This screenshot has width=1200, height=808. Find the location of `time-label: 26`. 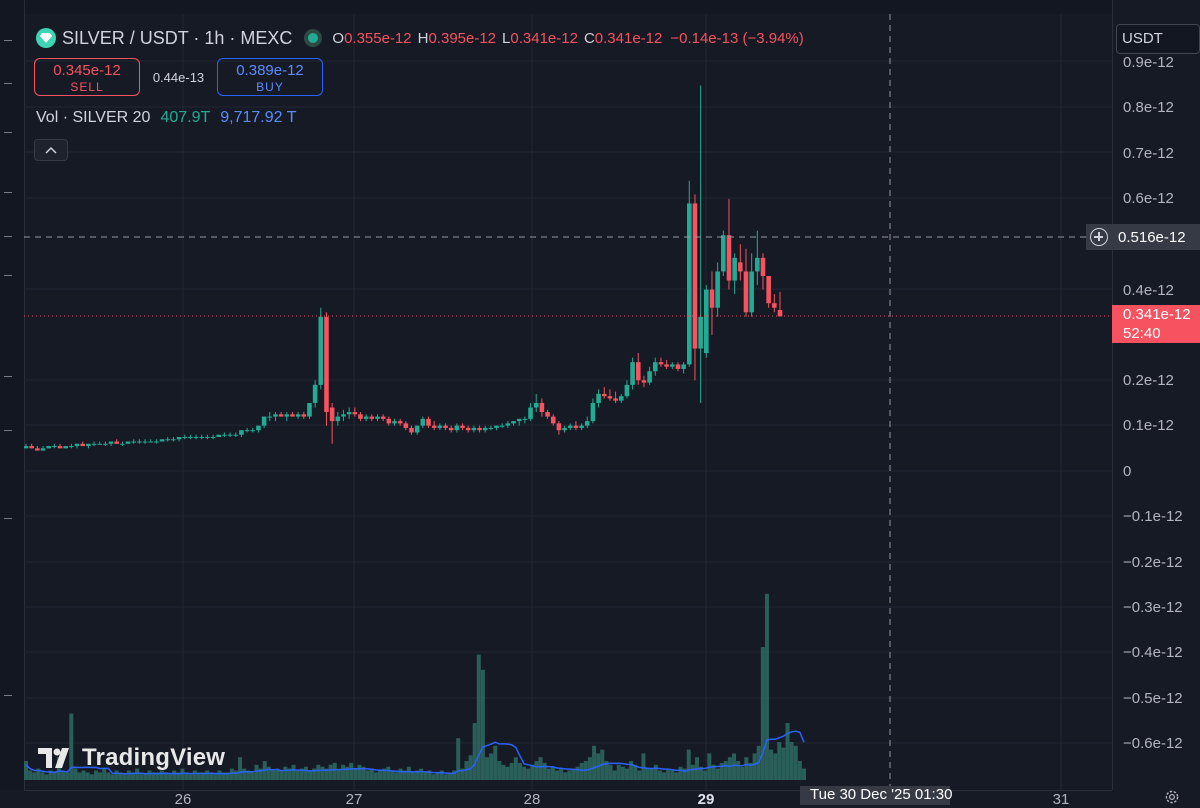

time-label: 26 is located at coordinates (183, 799).